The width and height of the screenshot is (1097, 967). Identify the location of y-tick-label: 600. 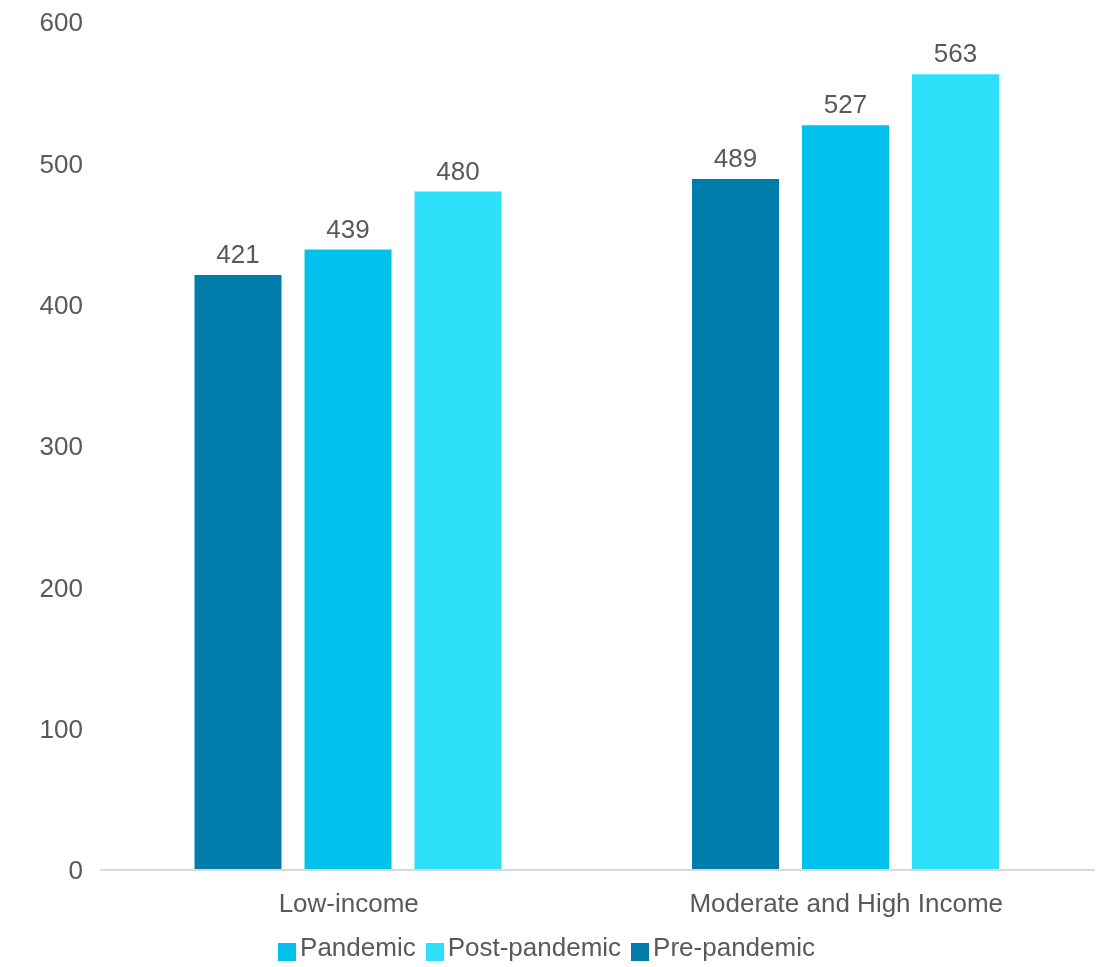
(61, 22).